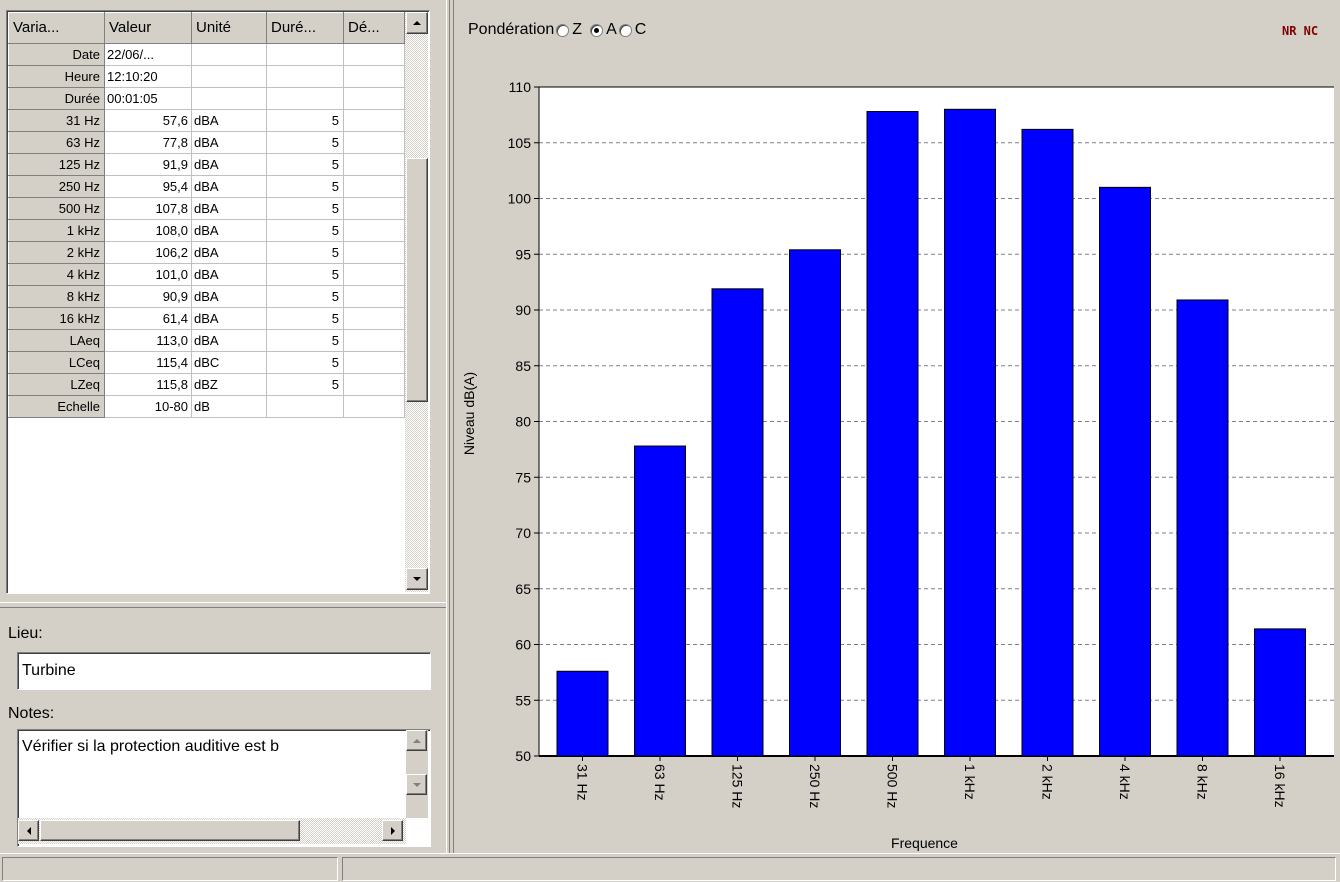 The height and width of the screenshot is (882, 1340). Describe the element at coordinates (625, 30) in the screenshot. I see `weighting-radio-c` at that location.